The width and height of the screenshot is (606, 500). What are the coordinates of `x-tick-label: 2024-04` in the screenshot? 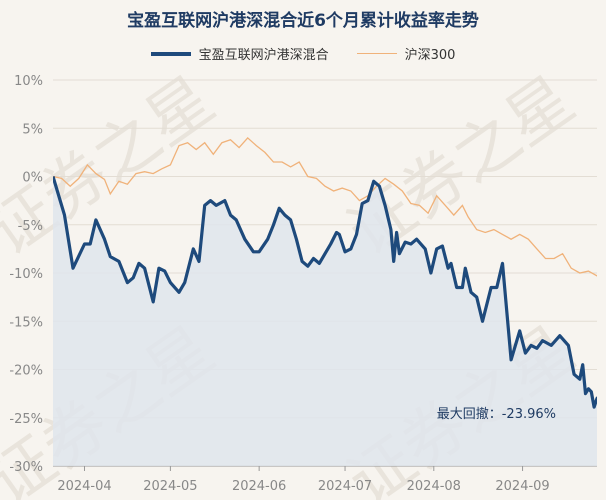 It's located at (84, 486).